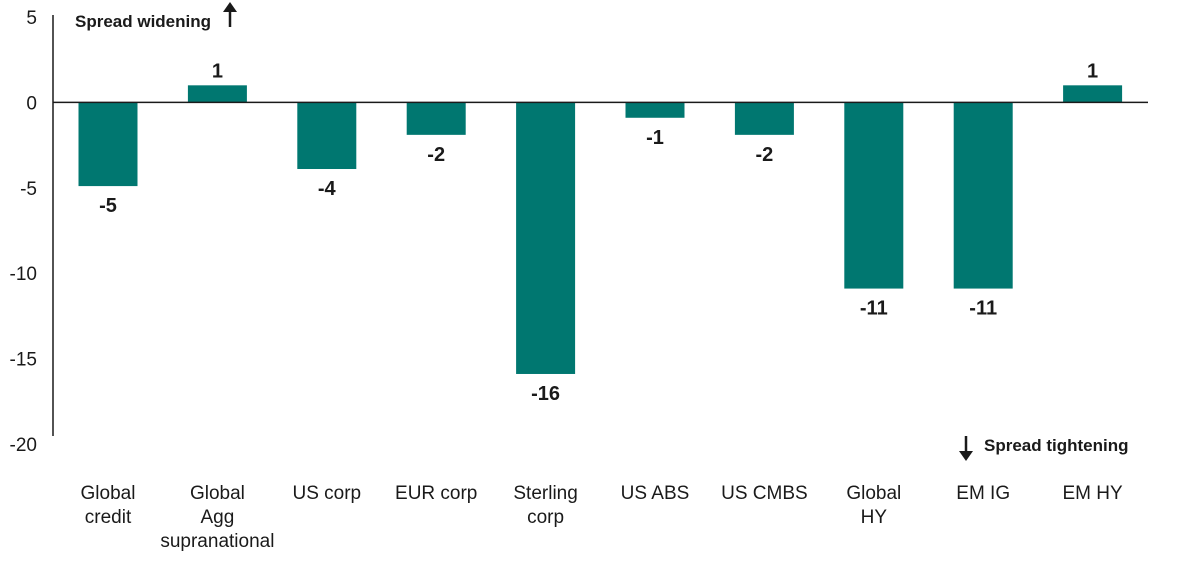 The height and width of the screenshot is (561, 1201). What do you see at coordinates (230, 14) in the screenshot?
I see `arrow-up-icon` at bounding box center [230, 14].